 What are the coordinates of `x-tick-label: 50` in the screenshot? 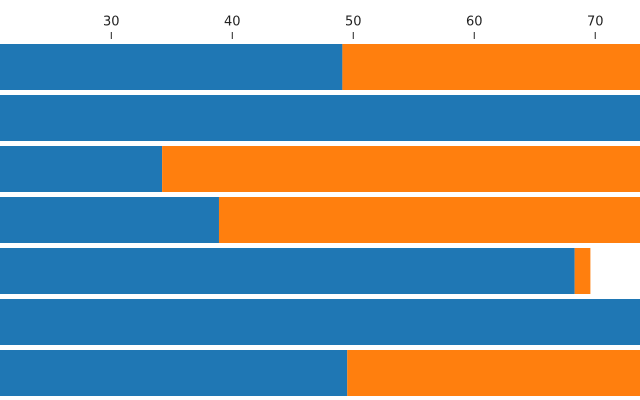 It's located at (353, 22).